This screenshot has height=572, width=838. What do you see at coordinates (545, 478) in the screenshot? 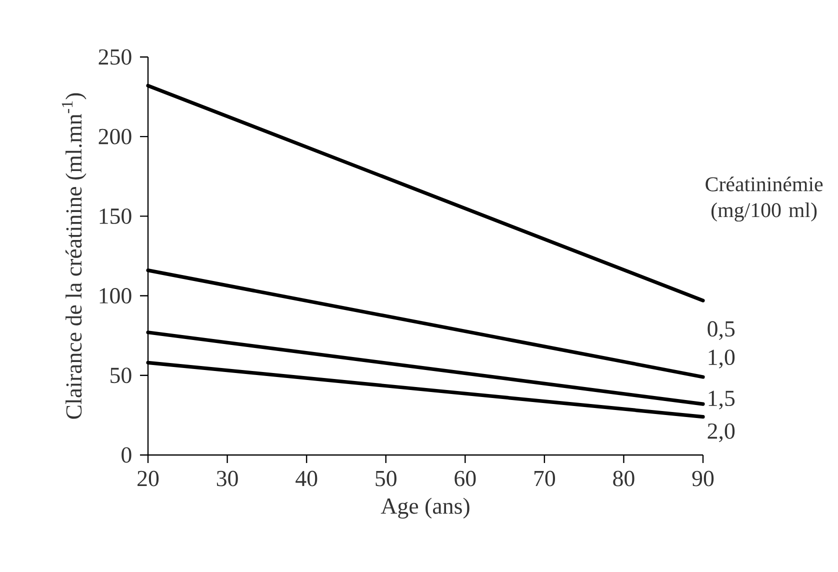
I see `x-tick-label: 70` at bounding box center [545, 478].